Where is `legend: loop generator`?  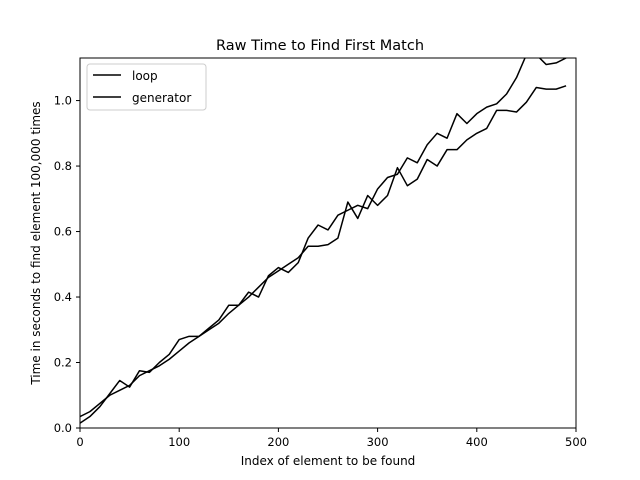
legend: loop generator is located at coordinates (146, 87).